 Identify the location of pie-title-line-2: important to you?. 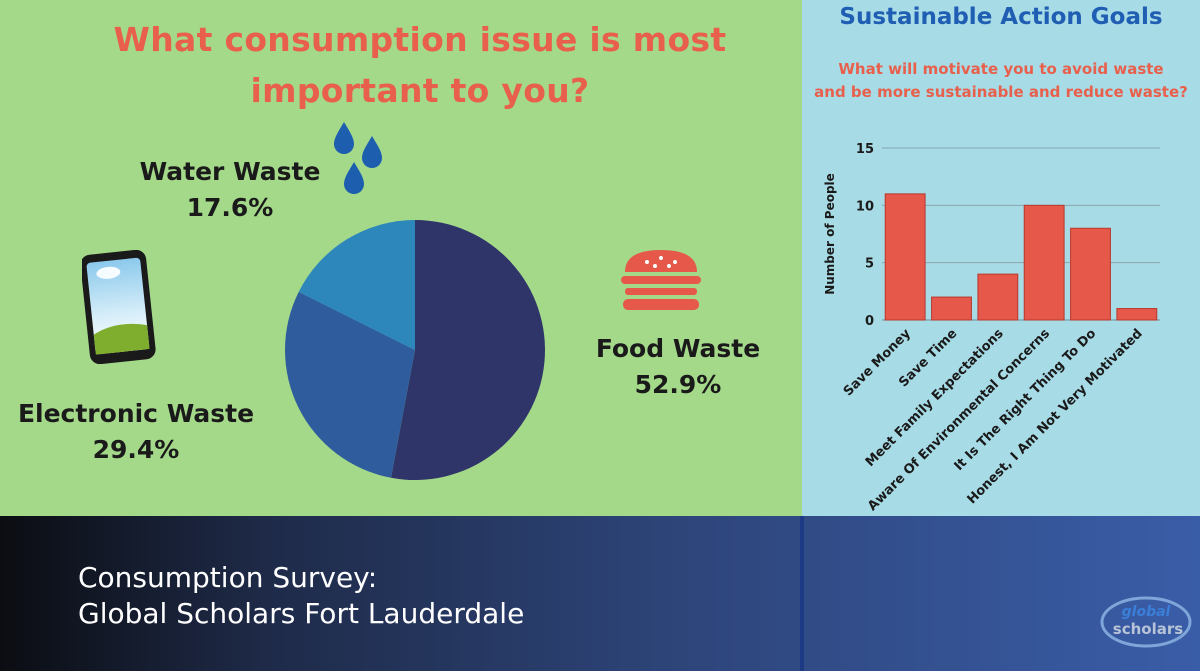
(420, 90).